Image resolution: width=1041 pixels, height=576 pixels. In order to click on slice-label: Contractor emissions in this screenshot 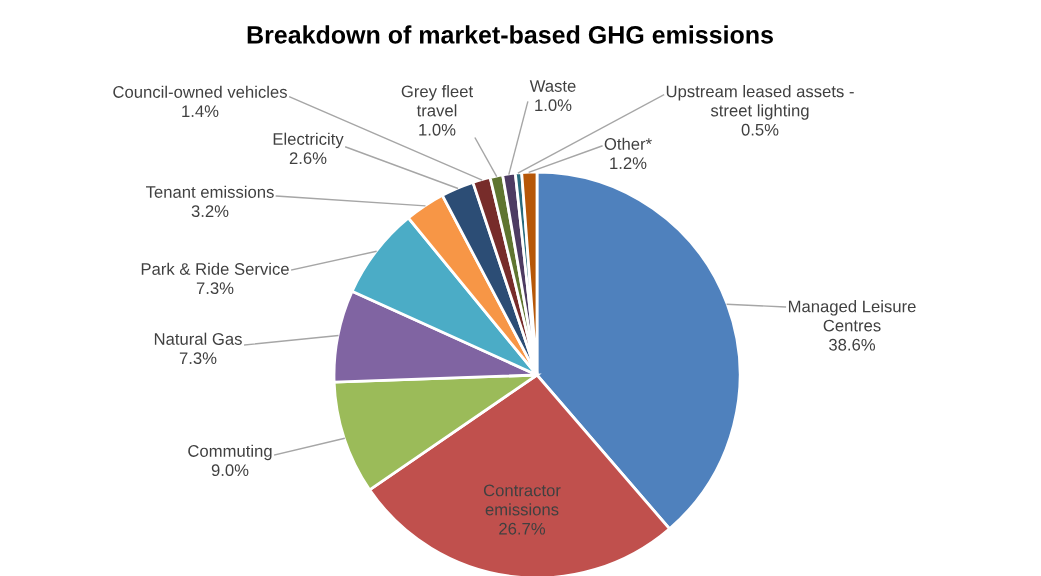, I will do `click(522, 500)`.